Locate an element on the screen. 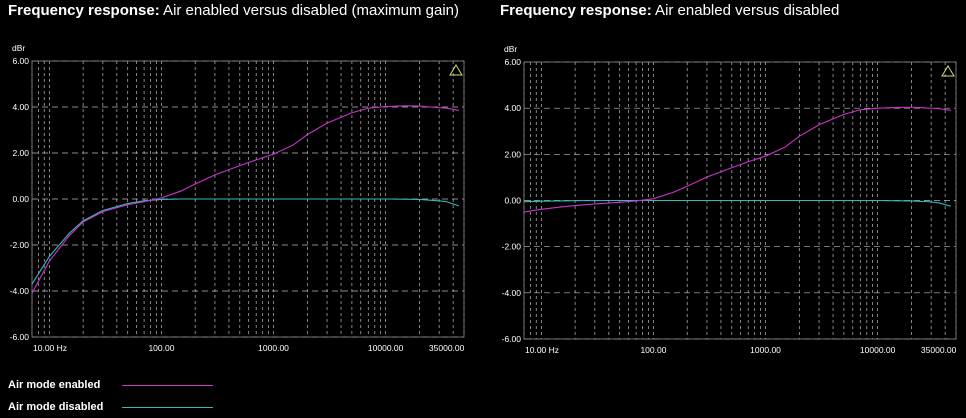  legend-label-disabled: Air mode disabled is located at coordinates (56, 407).